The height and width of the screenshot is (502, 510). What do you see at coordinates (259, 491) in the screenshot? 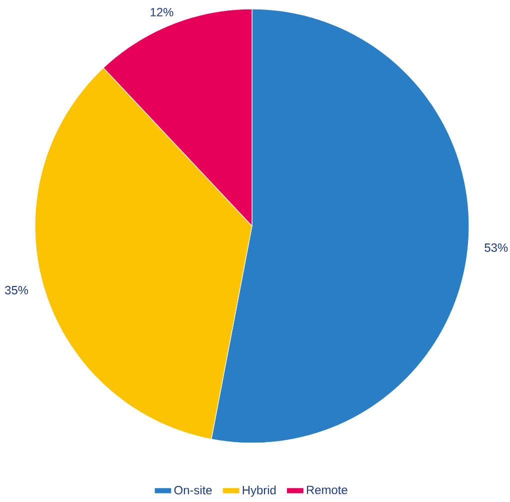
I see `legend-label: Hybrid` at bounding box center [259, 491].